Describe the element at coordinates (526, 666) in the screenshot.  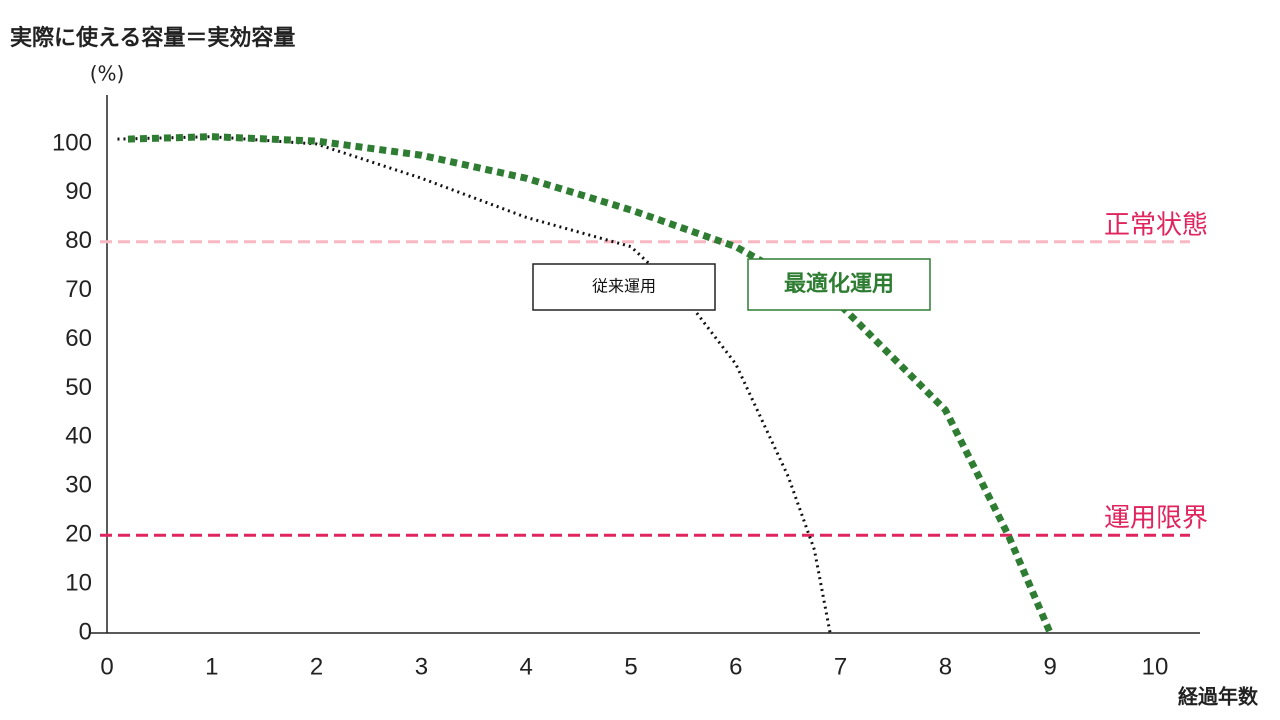
I see `x-tick-label: 4` at that location.